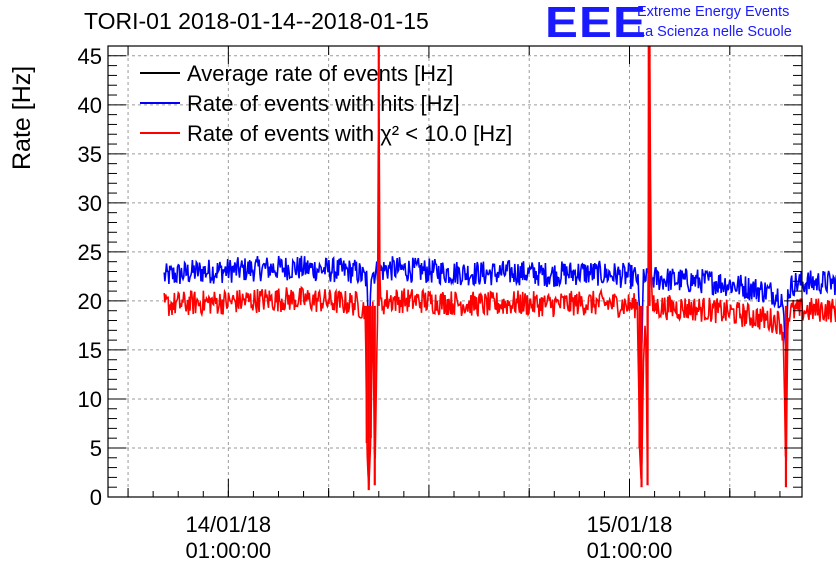 The height and width of the screenshot is (572, 836). I want to click on legend-label: Average rate of events [Hz], so click(320, 73).